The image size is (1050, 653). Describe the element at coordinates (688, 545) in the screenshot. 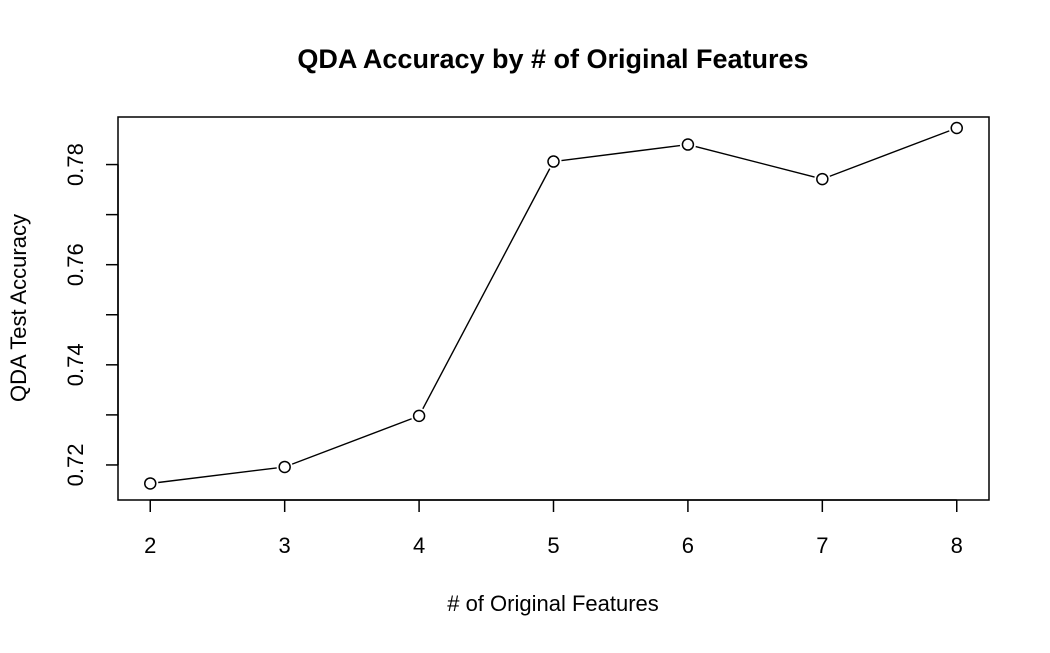

I see `x-tick-label: 6` at that location.